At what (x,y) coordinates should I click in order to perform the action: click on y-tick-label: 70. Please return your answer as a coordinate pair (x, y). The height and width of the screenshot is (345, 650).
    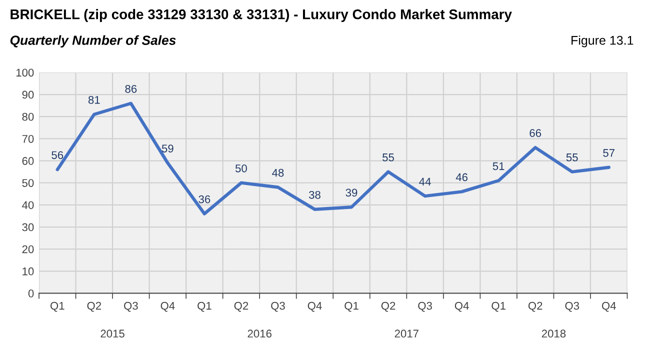
    Looking at the image, I should click on (28, 138).